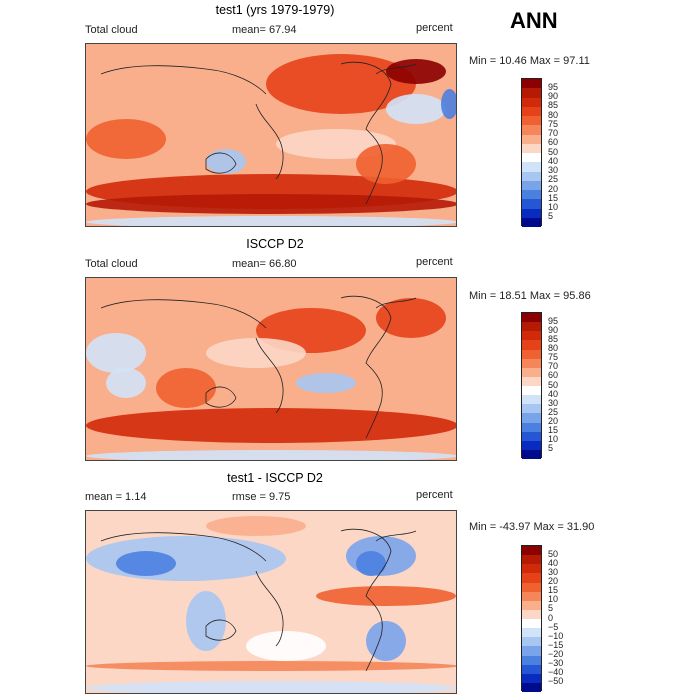  I want to click on colorbar-level-label: −10, so click(556, 635).